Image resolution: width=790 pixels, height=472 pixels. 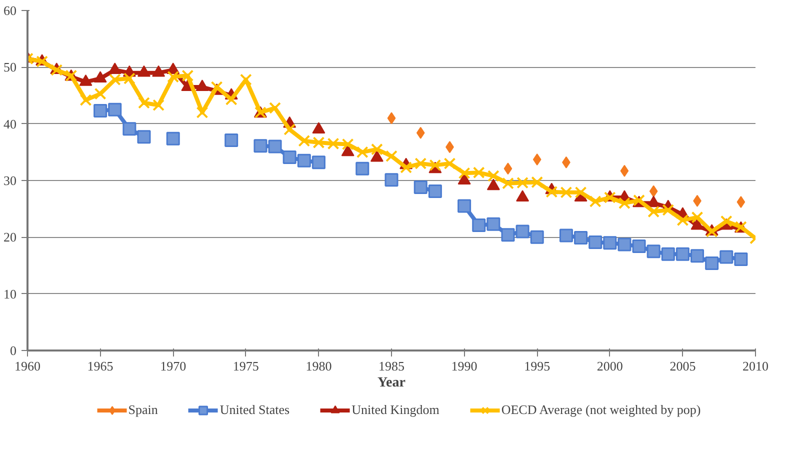 I want to click on y-tick-label: 40, so click(x=10, y=124).